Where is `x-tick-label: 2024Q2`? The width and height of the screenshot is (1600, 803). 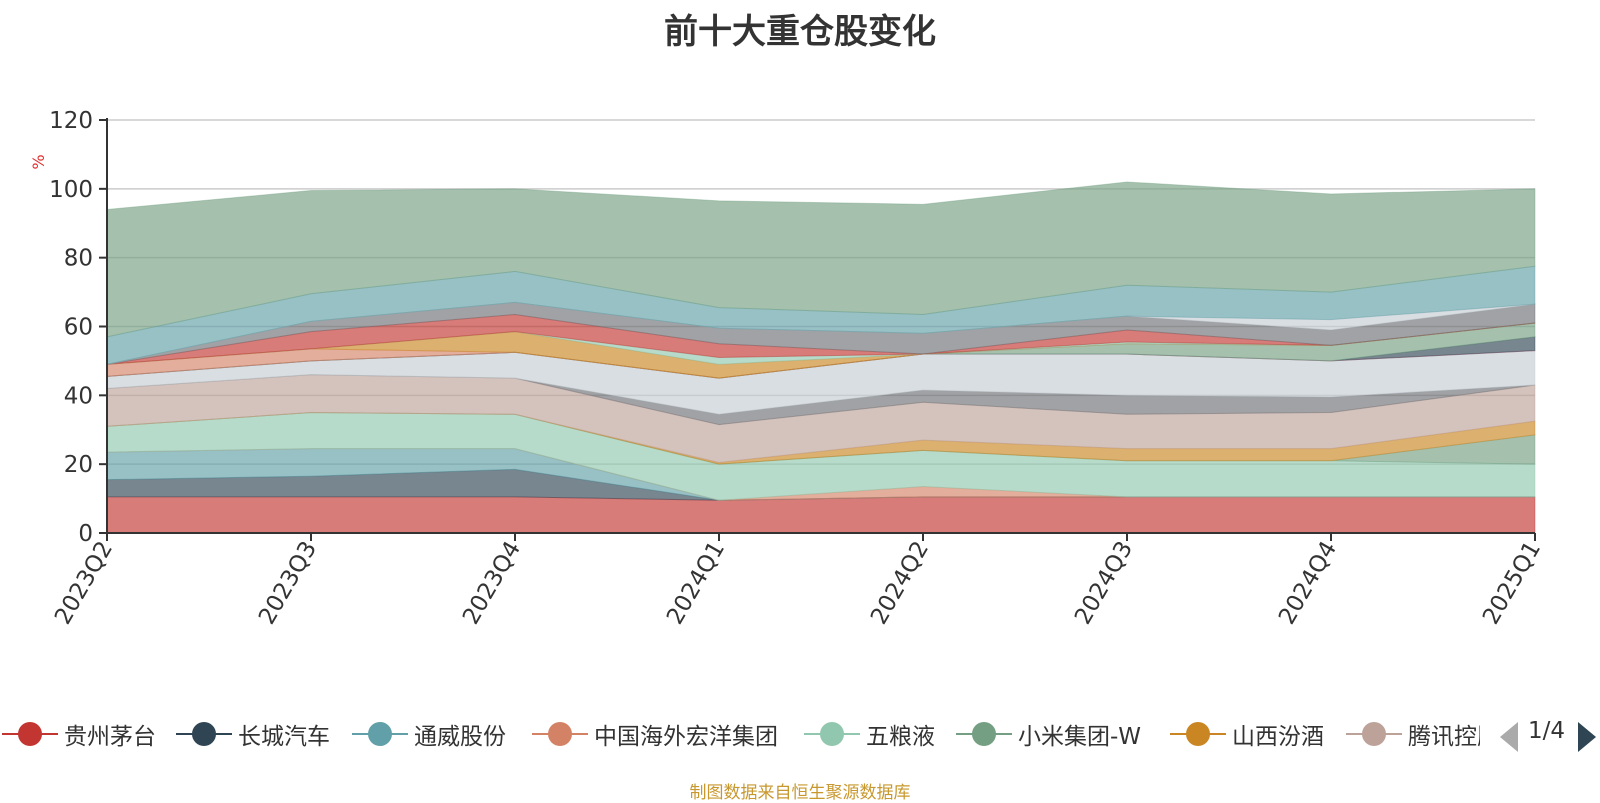 x-tick-label: 2024Q2 is located at coordinates (900, 583).